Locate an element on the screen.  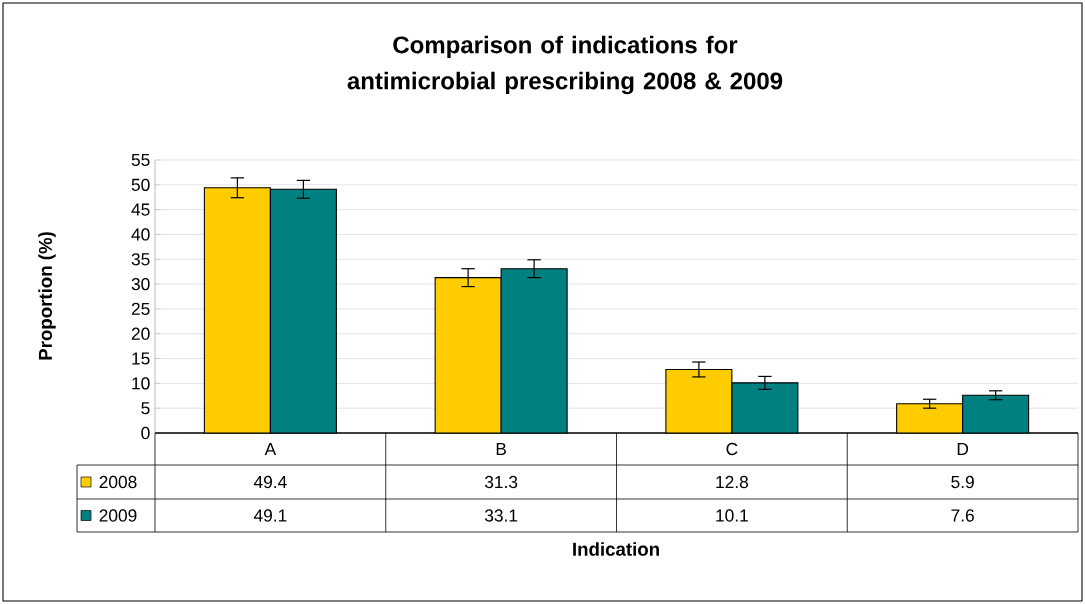
x-axis-title: Indication is located at coordinates (616, 549).